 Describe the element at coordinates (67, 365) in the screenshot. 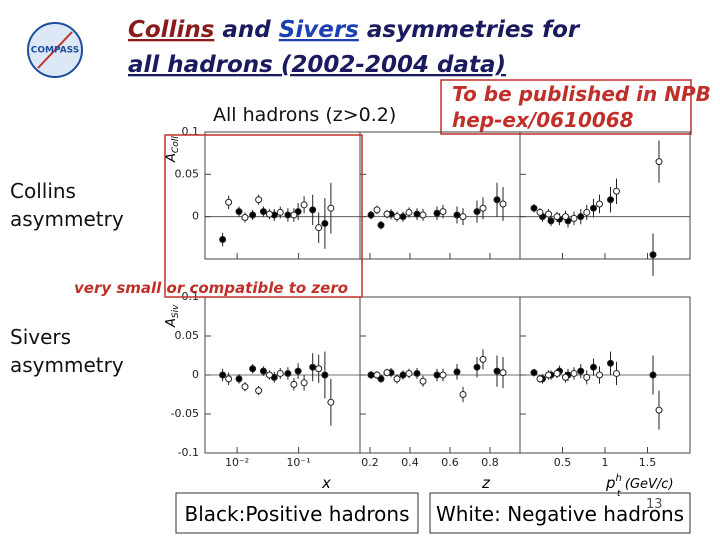

I see `row-label: asymmetry` at that location.